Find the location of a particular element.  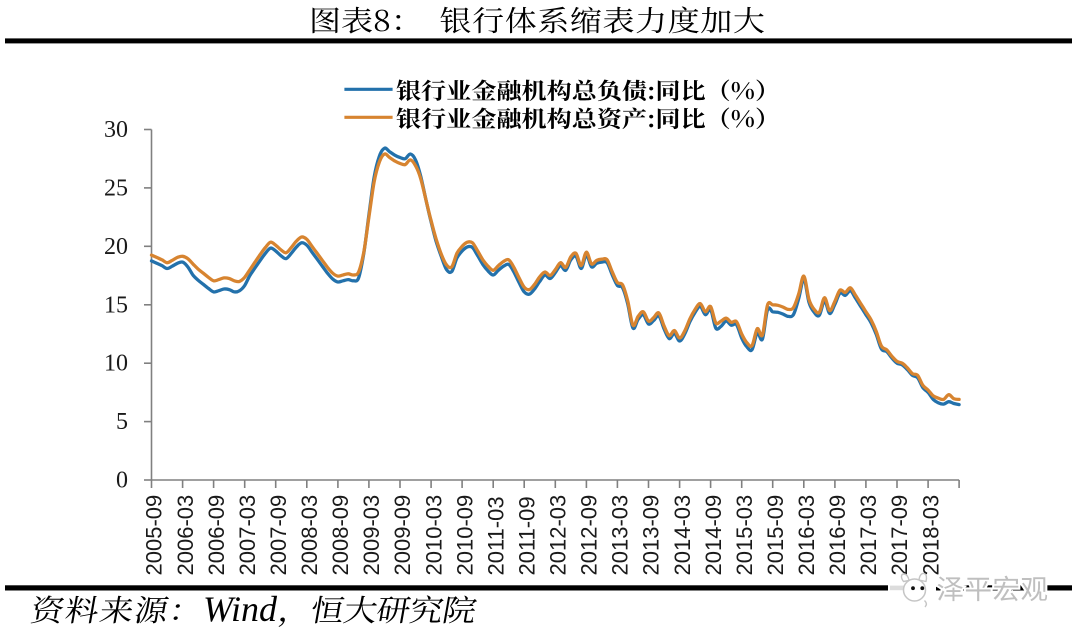

svg-text: 0 is located at coordinates (122, 481).